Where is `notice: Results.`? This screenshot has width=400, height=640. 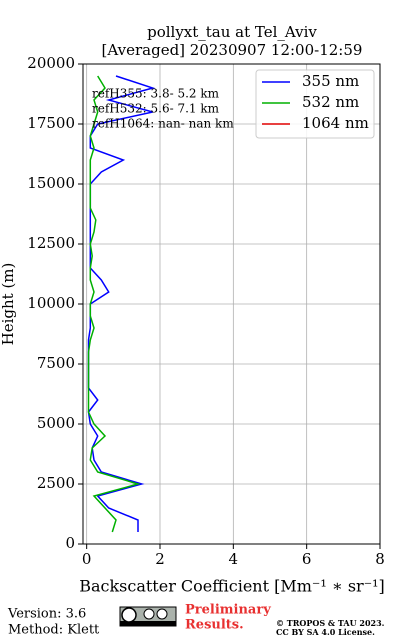
notice: Results. is located at coordinates (214, 625).